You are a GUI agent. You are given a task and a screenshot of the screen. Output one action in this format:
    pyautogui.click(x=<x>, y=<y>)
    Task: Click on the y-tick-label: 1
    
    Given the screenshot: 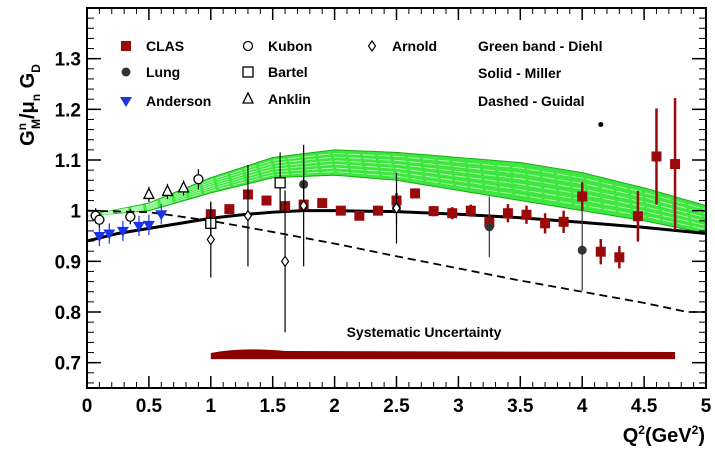 What is the action you would take?
    pyautogui.click(x=75, y=212)
    